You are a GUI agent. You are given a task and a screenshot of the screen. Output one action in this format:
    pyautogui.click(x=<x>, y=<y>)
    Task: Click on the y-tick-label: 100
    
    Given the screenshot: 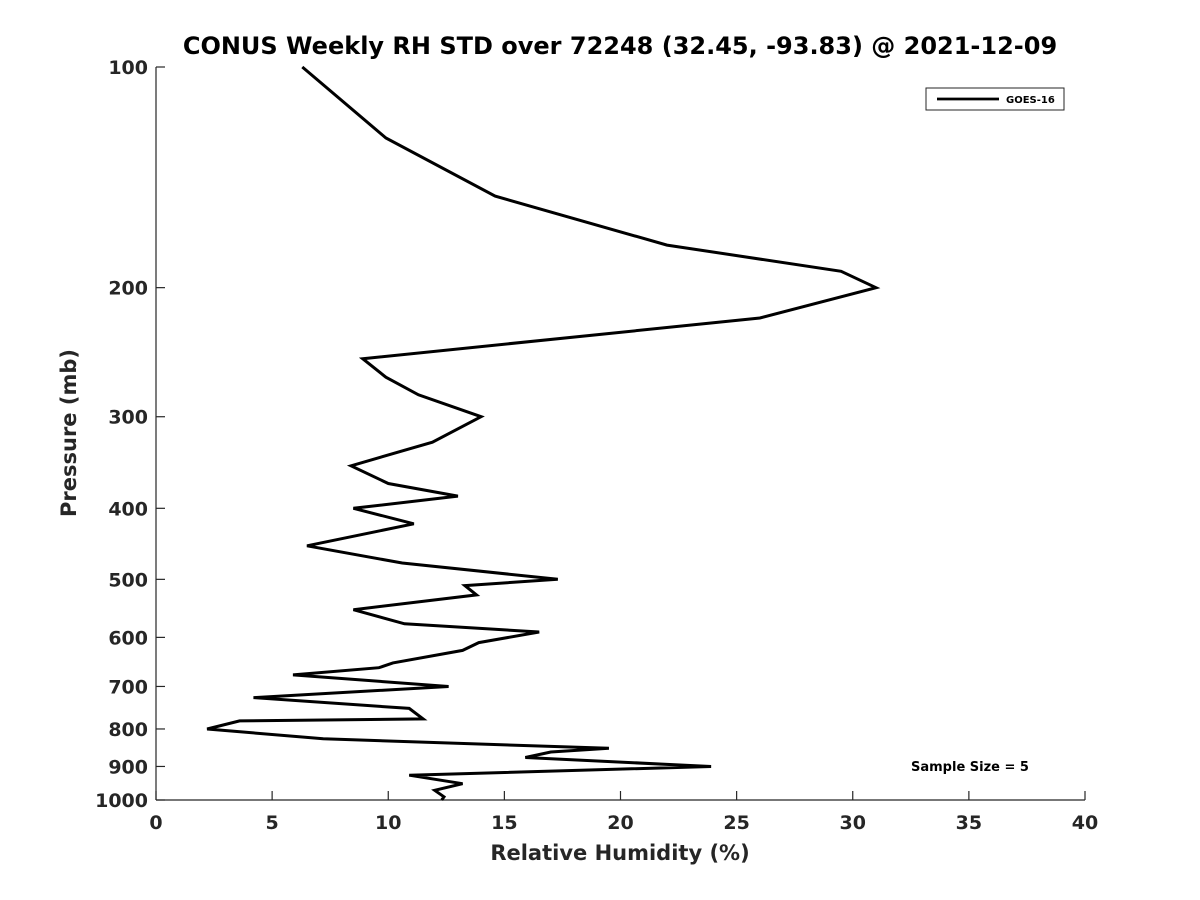 What is the action you would take?
    pyautogui.click(x=128, y=68)
    